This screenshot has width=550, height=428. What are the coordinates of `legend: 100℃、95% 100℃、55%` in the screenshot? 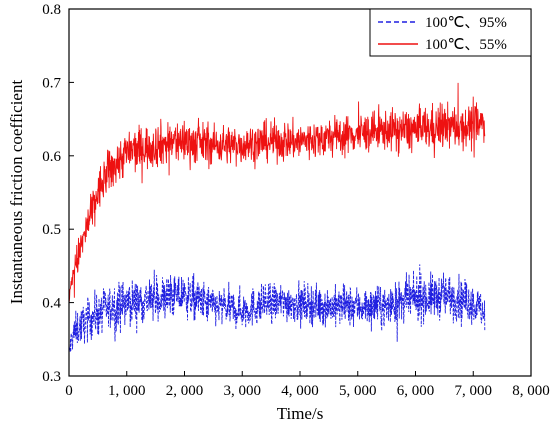 It's located at (450, 32).